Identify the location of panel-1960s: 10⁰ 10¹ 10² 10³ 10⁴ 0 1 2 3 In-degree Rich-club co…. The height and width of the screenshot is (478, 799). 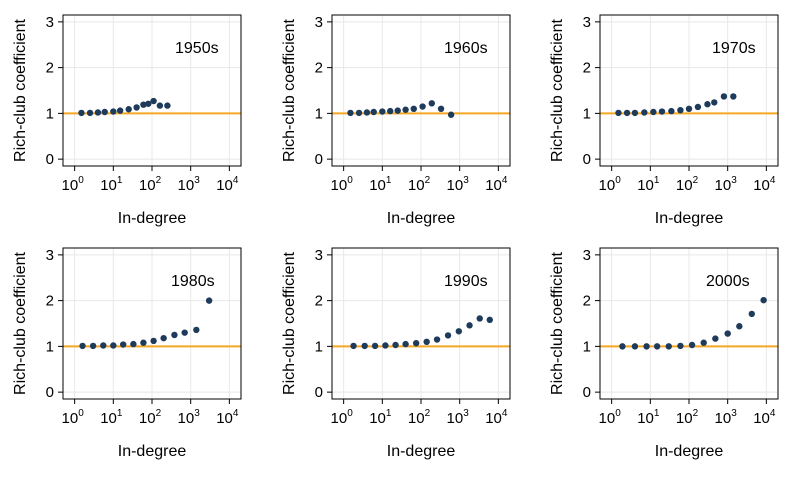
(396, 120).